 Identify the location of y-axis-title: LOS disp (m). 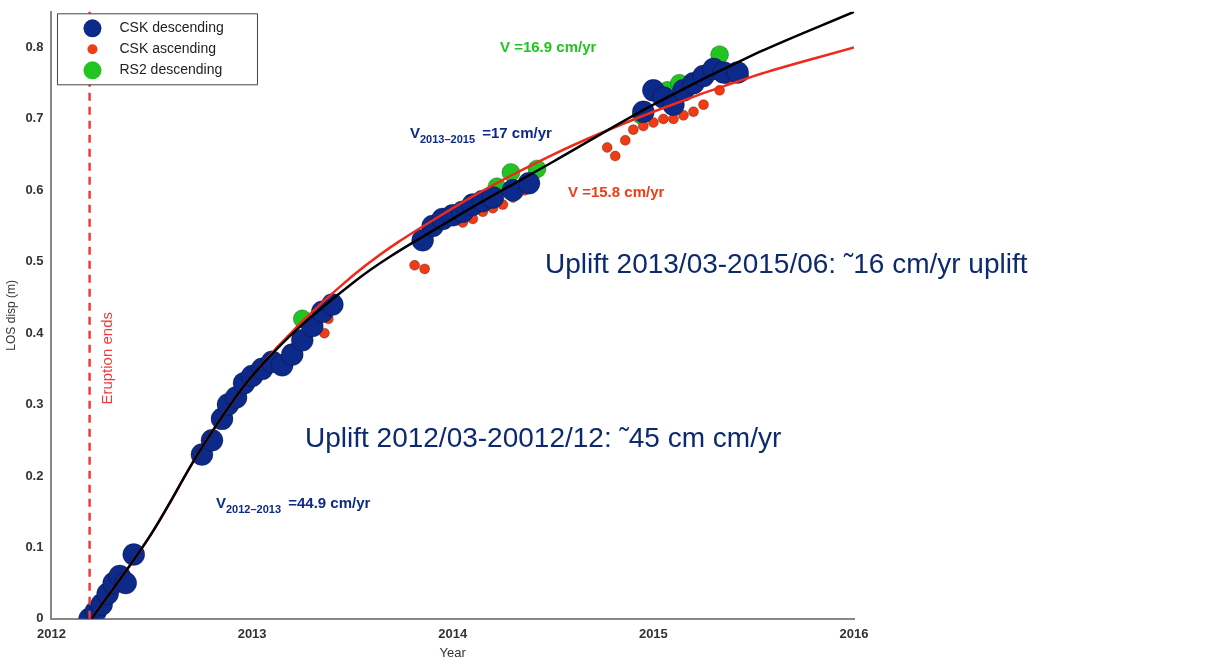
(10, 315).